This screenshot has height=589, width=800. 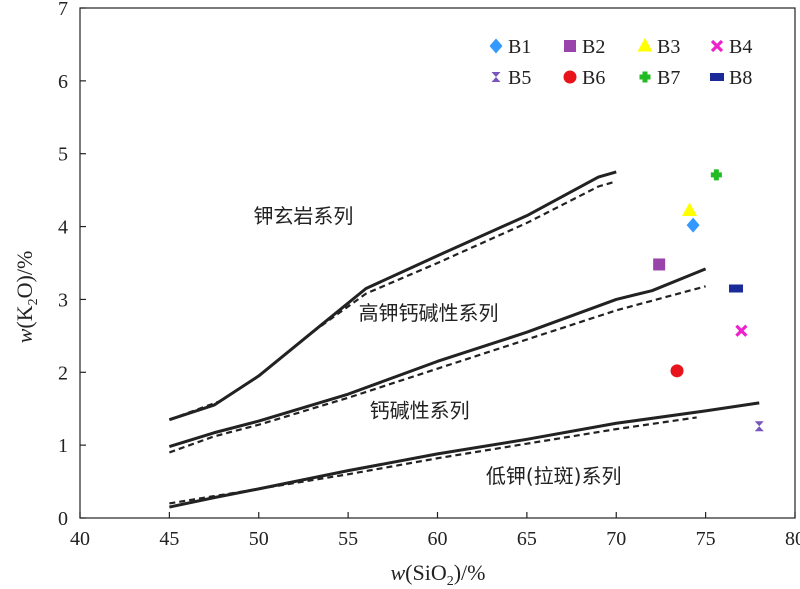 What do you see at coordinates (63, 10) in the screenshot?
I see `y-tick-label: 7` at bounding box center [63, 10].